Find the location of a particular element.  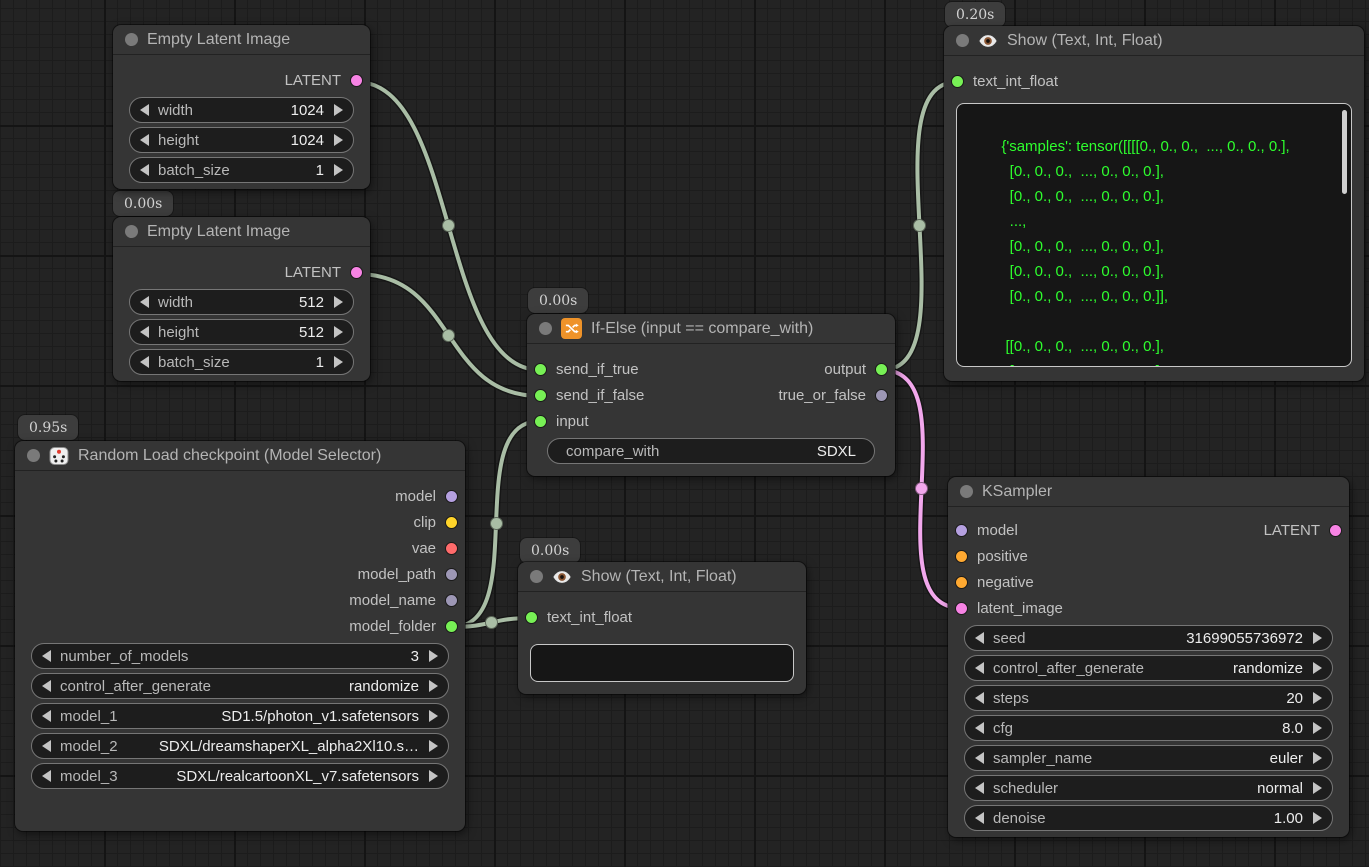

widget-steps: steps 20 is located at coordinates (1148, 698).